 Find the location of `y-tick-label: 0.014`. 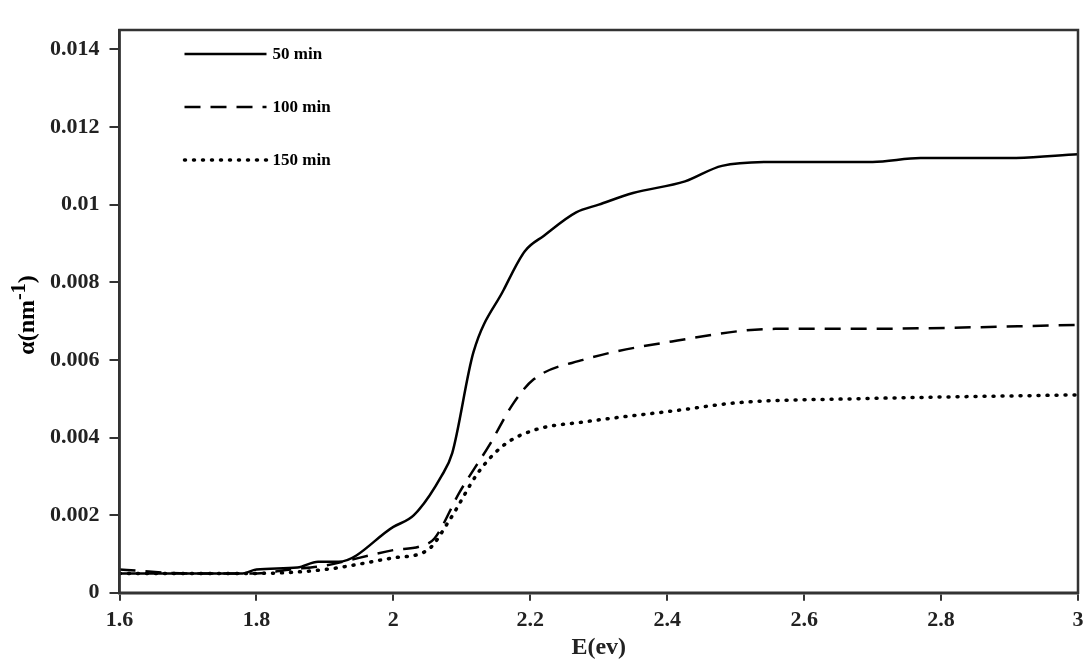

y-tick-label: 0.014 is located at coordinates (75, 48).